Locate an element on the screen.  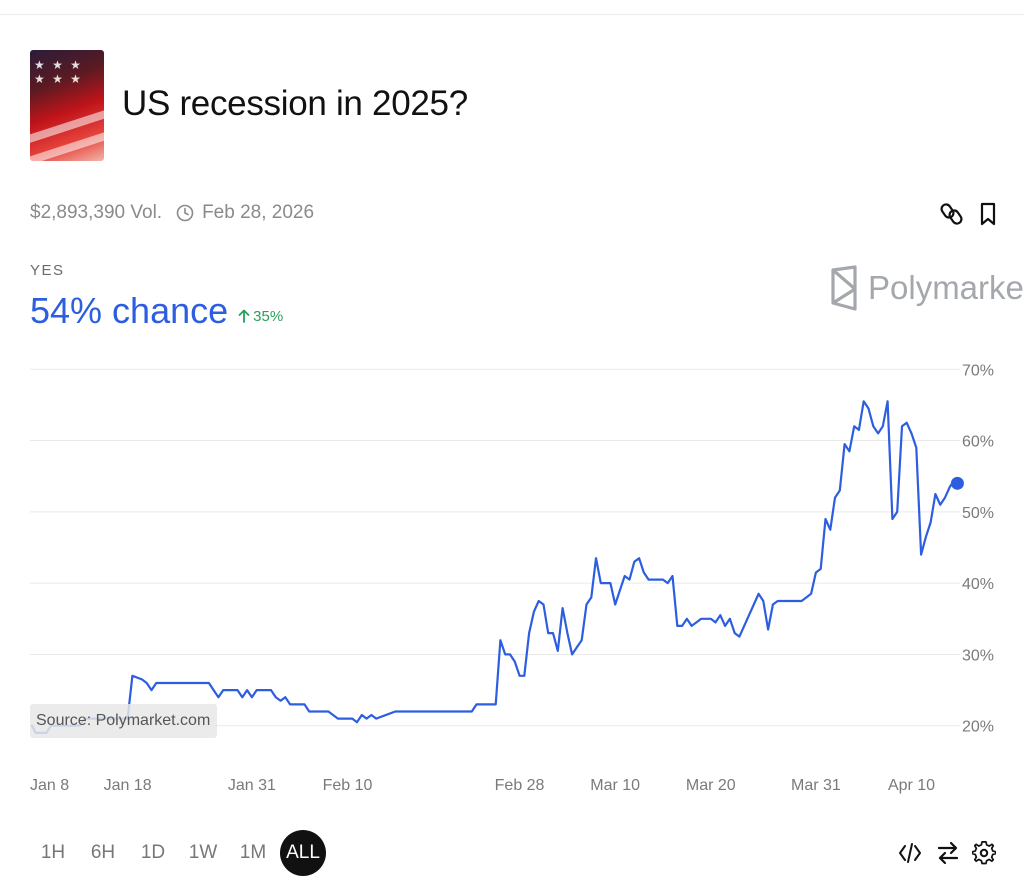
chance-value: 54% chance is located at coordinates (129, 310).